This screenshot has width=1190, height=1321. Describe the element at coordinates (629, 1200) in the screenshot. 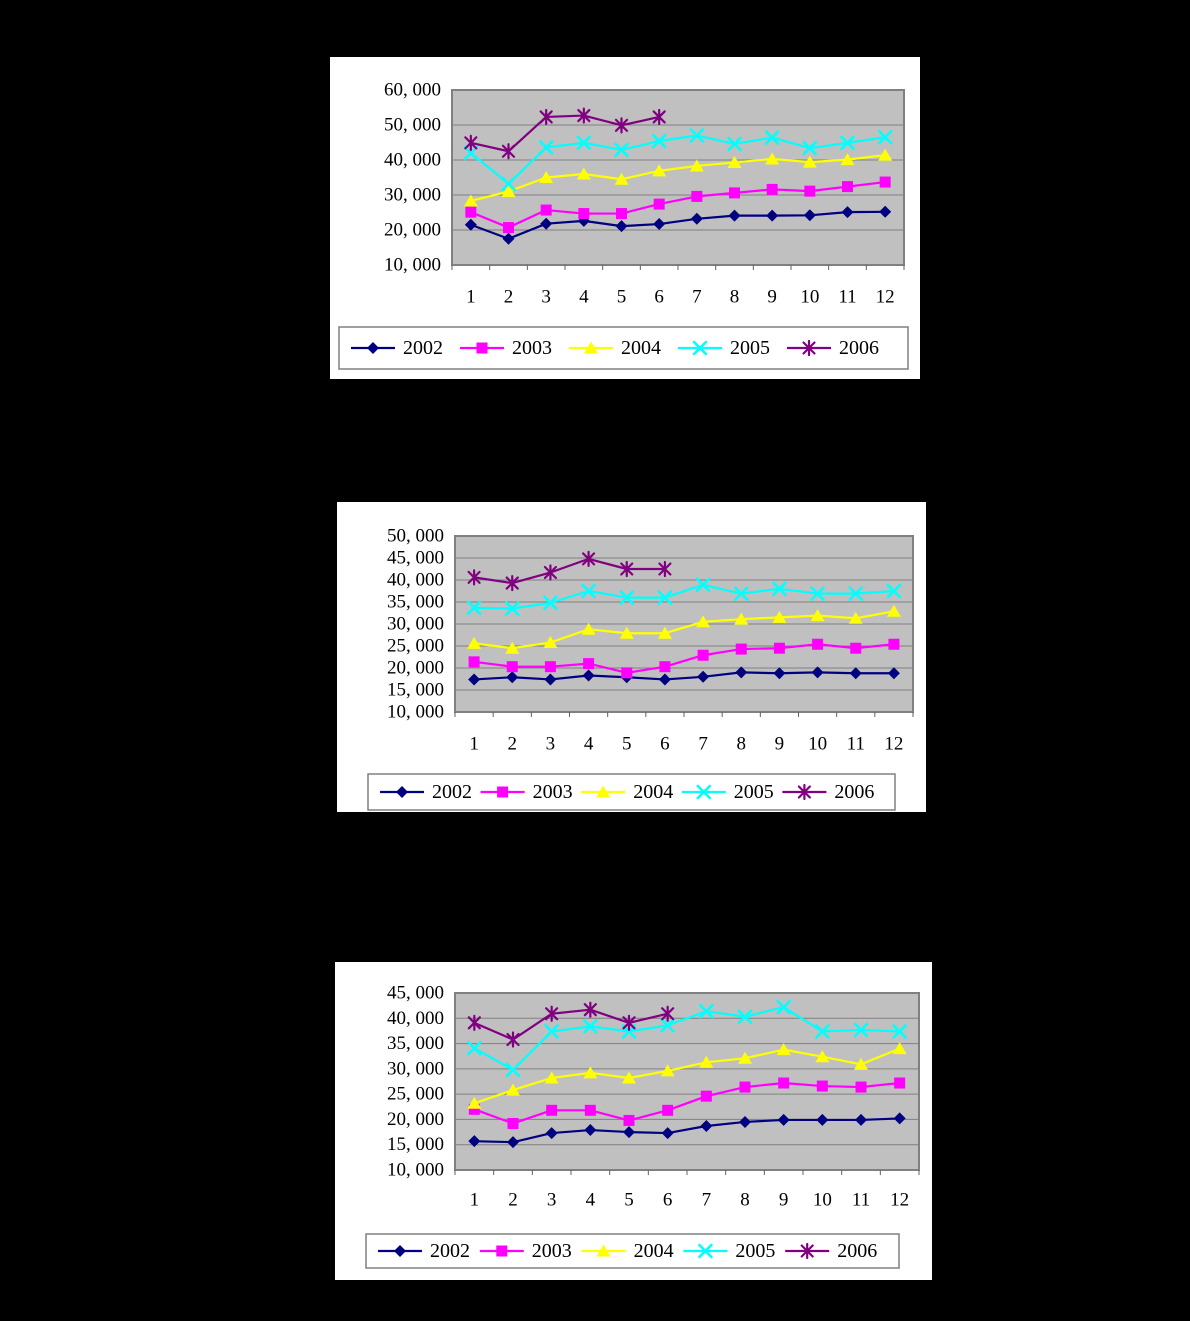

I see `x-axis-tick-label: 5` at that location.